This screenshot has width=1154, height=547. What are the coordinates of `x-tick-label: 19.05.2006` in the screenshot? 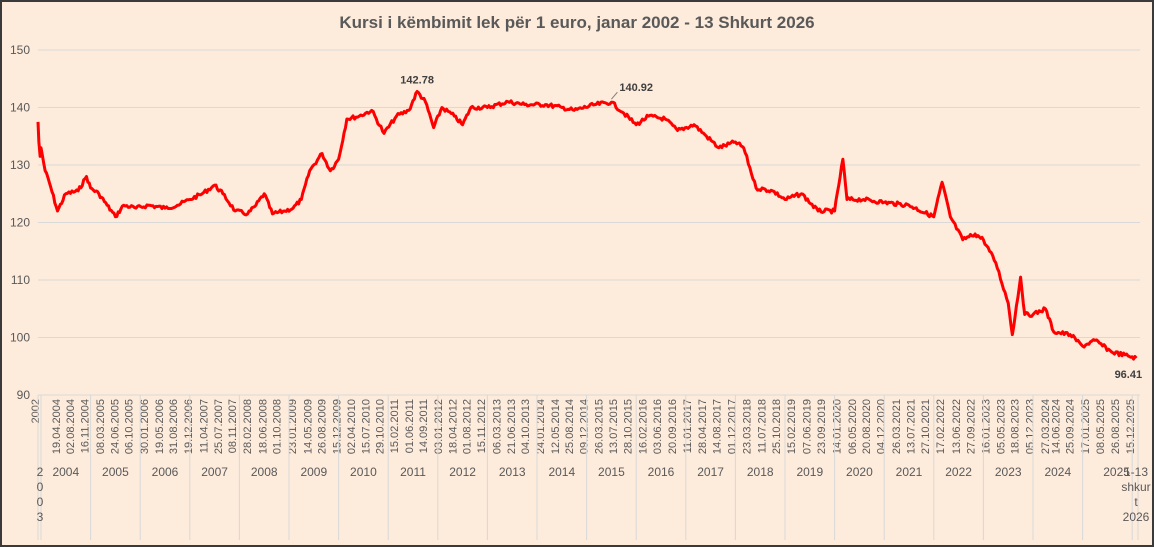 It's located at (160, 426).